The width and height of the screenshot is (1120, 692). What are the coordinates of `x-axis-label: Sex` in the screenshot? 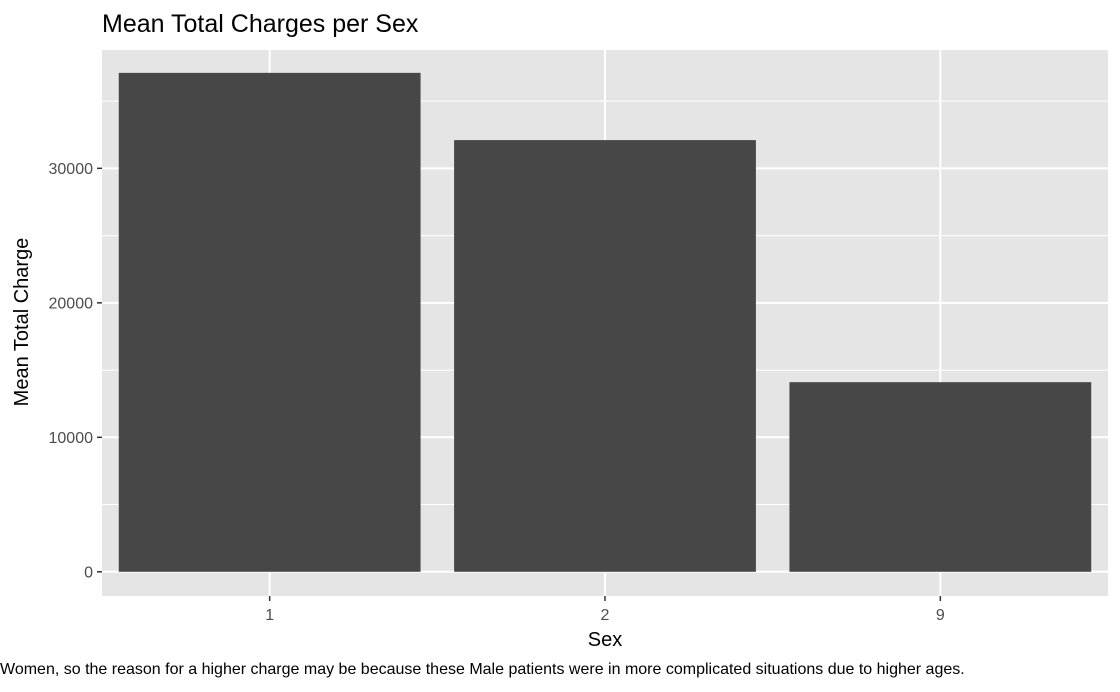 It's located at (605, 640).